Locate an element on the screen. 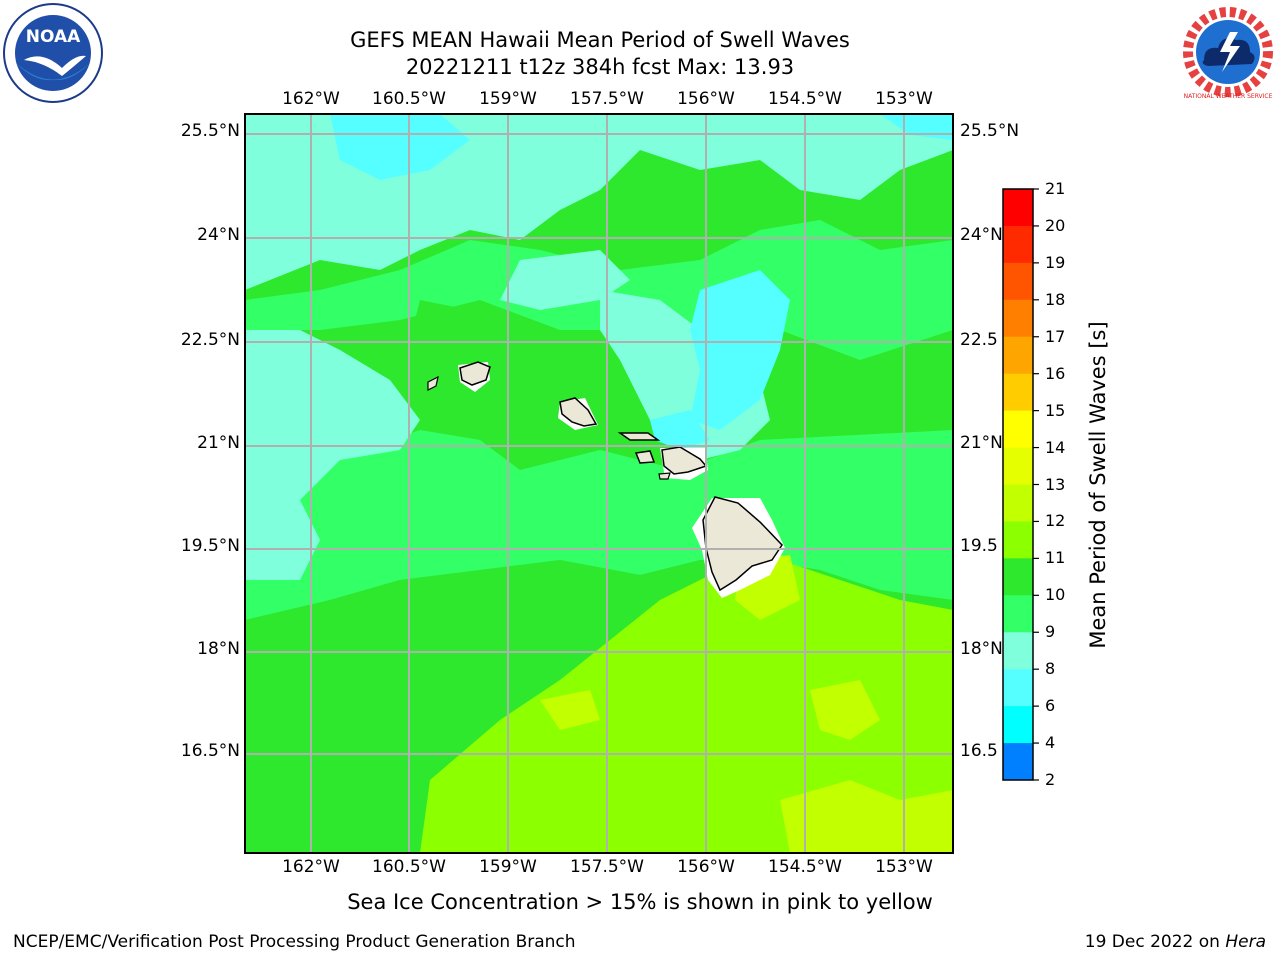 The image size is (1280, 960). colorbar-tick-label: 21 is located at coordinates (1055, 188).